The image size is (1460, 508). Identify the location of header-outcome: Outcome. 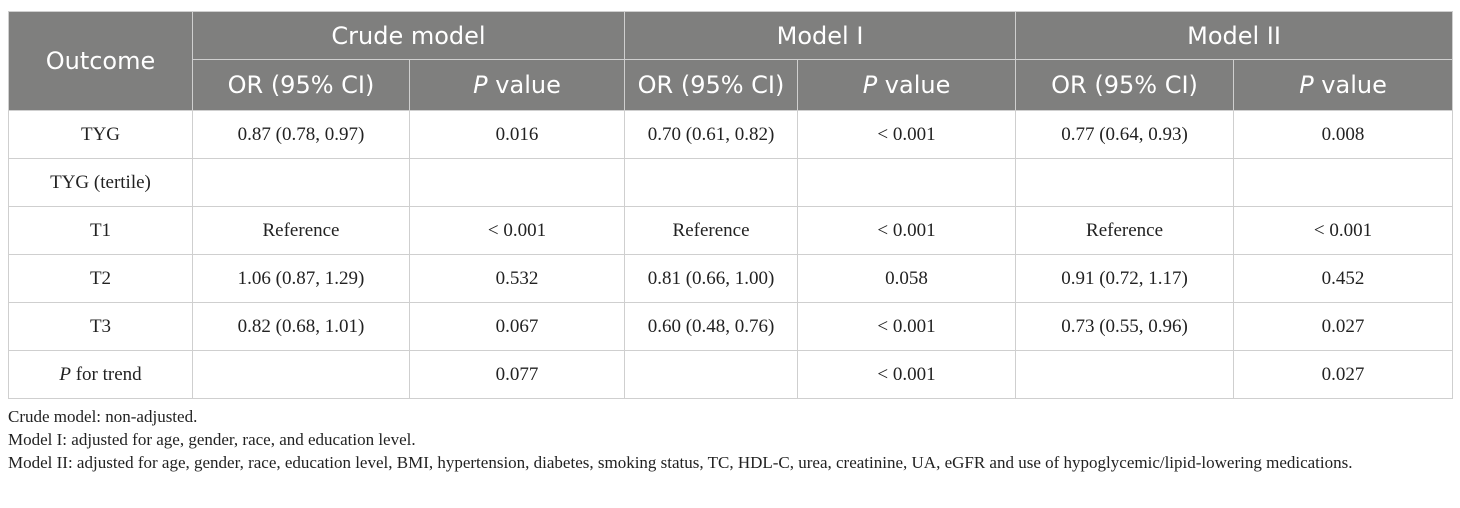
(100, 61).